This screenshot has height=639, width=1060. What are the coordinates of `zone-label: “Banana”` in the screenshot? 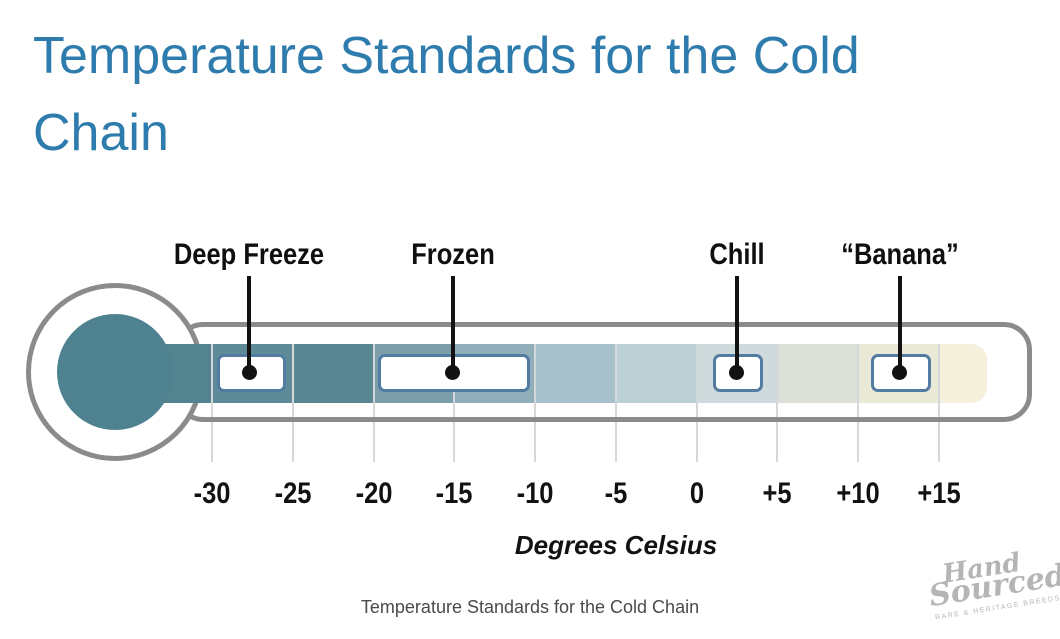 It's located at (900, 254).